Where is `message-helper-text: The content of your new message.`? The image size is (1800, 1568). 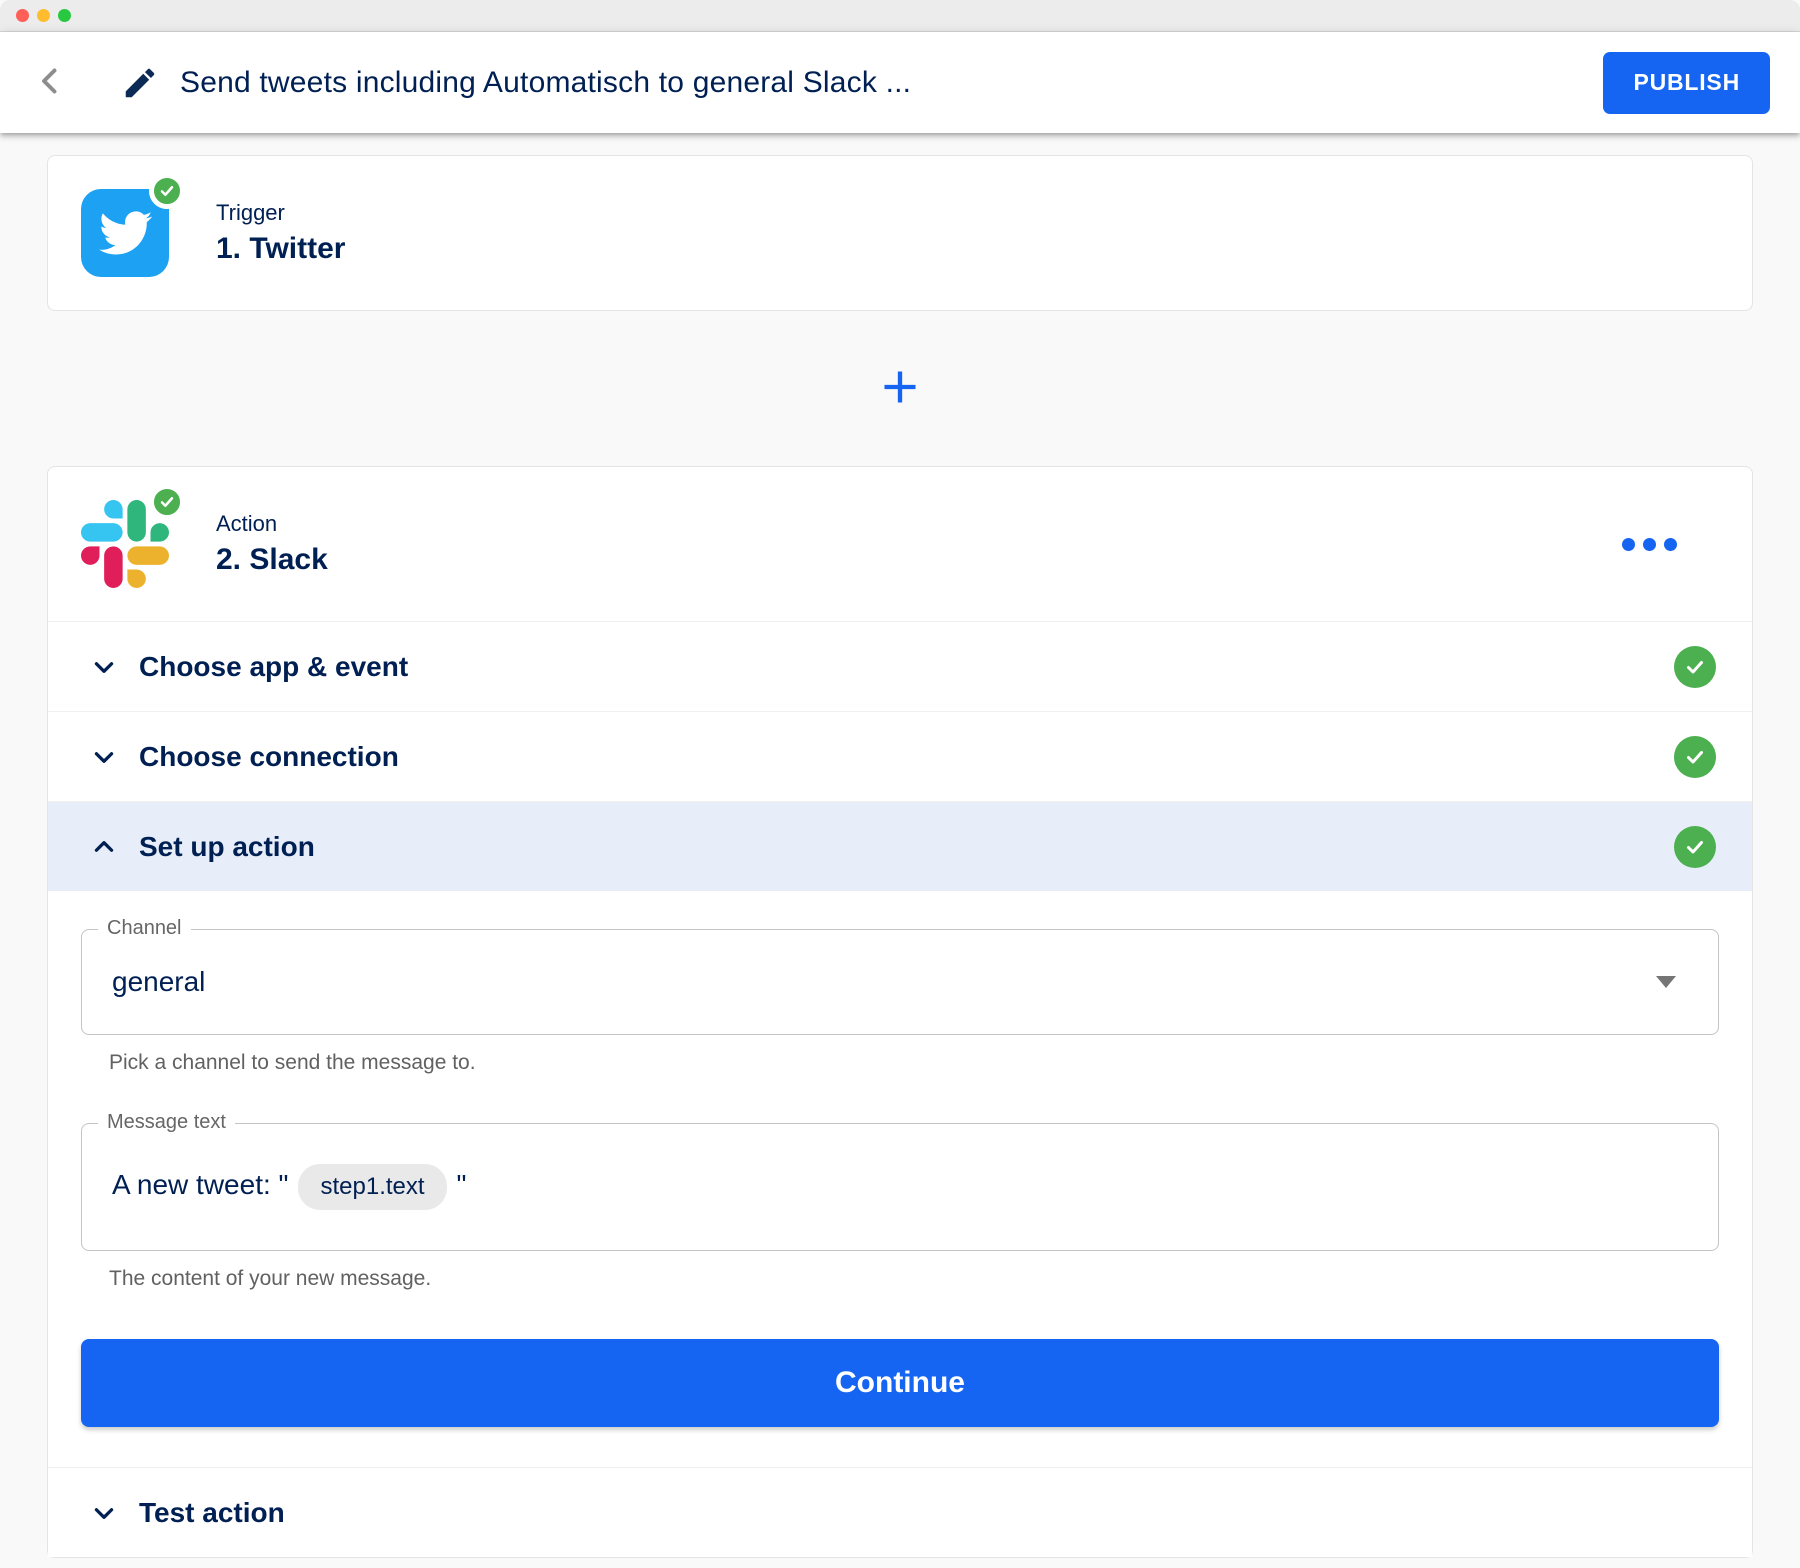 message-helper-text: The content of your new message. is located at coordinates (270, 1278).